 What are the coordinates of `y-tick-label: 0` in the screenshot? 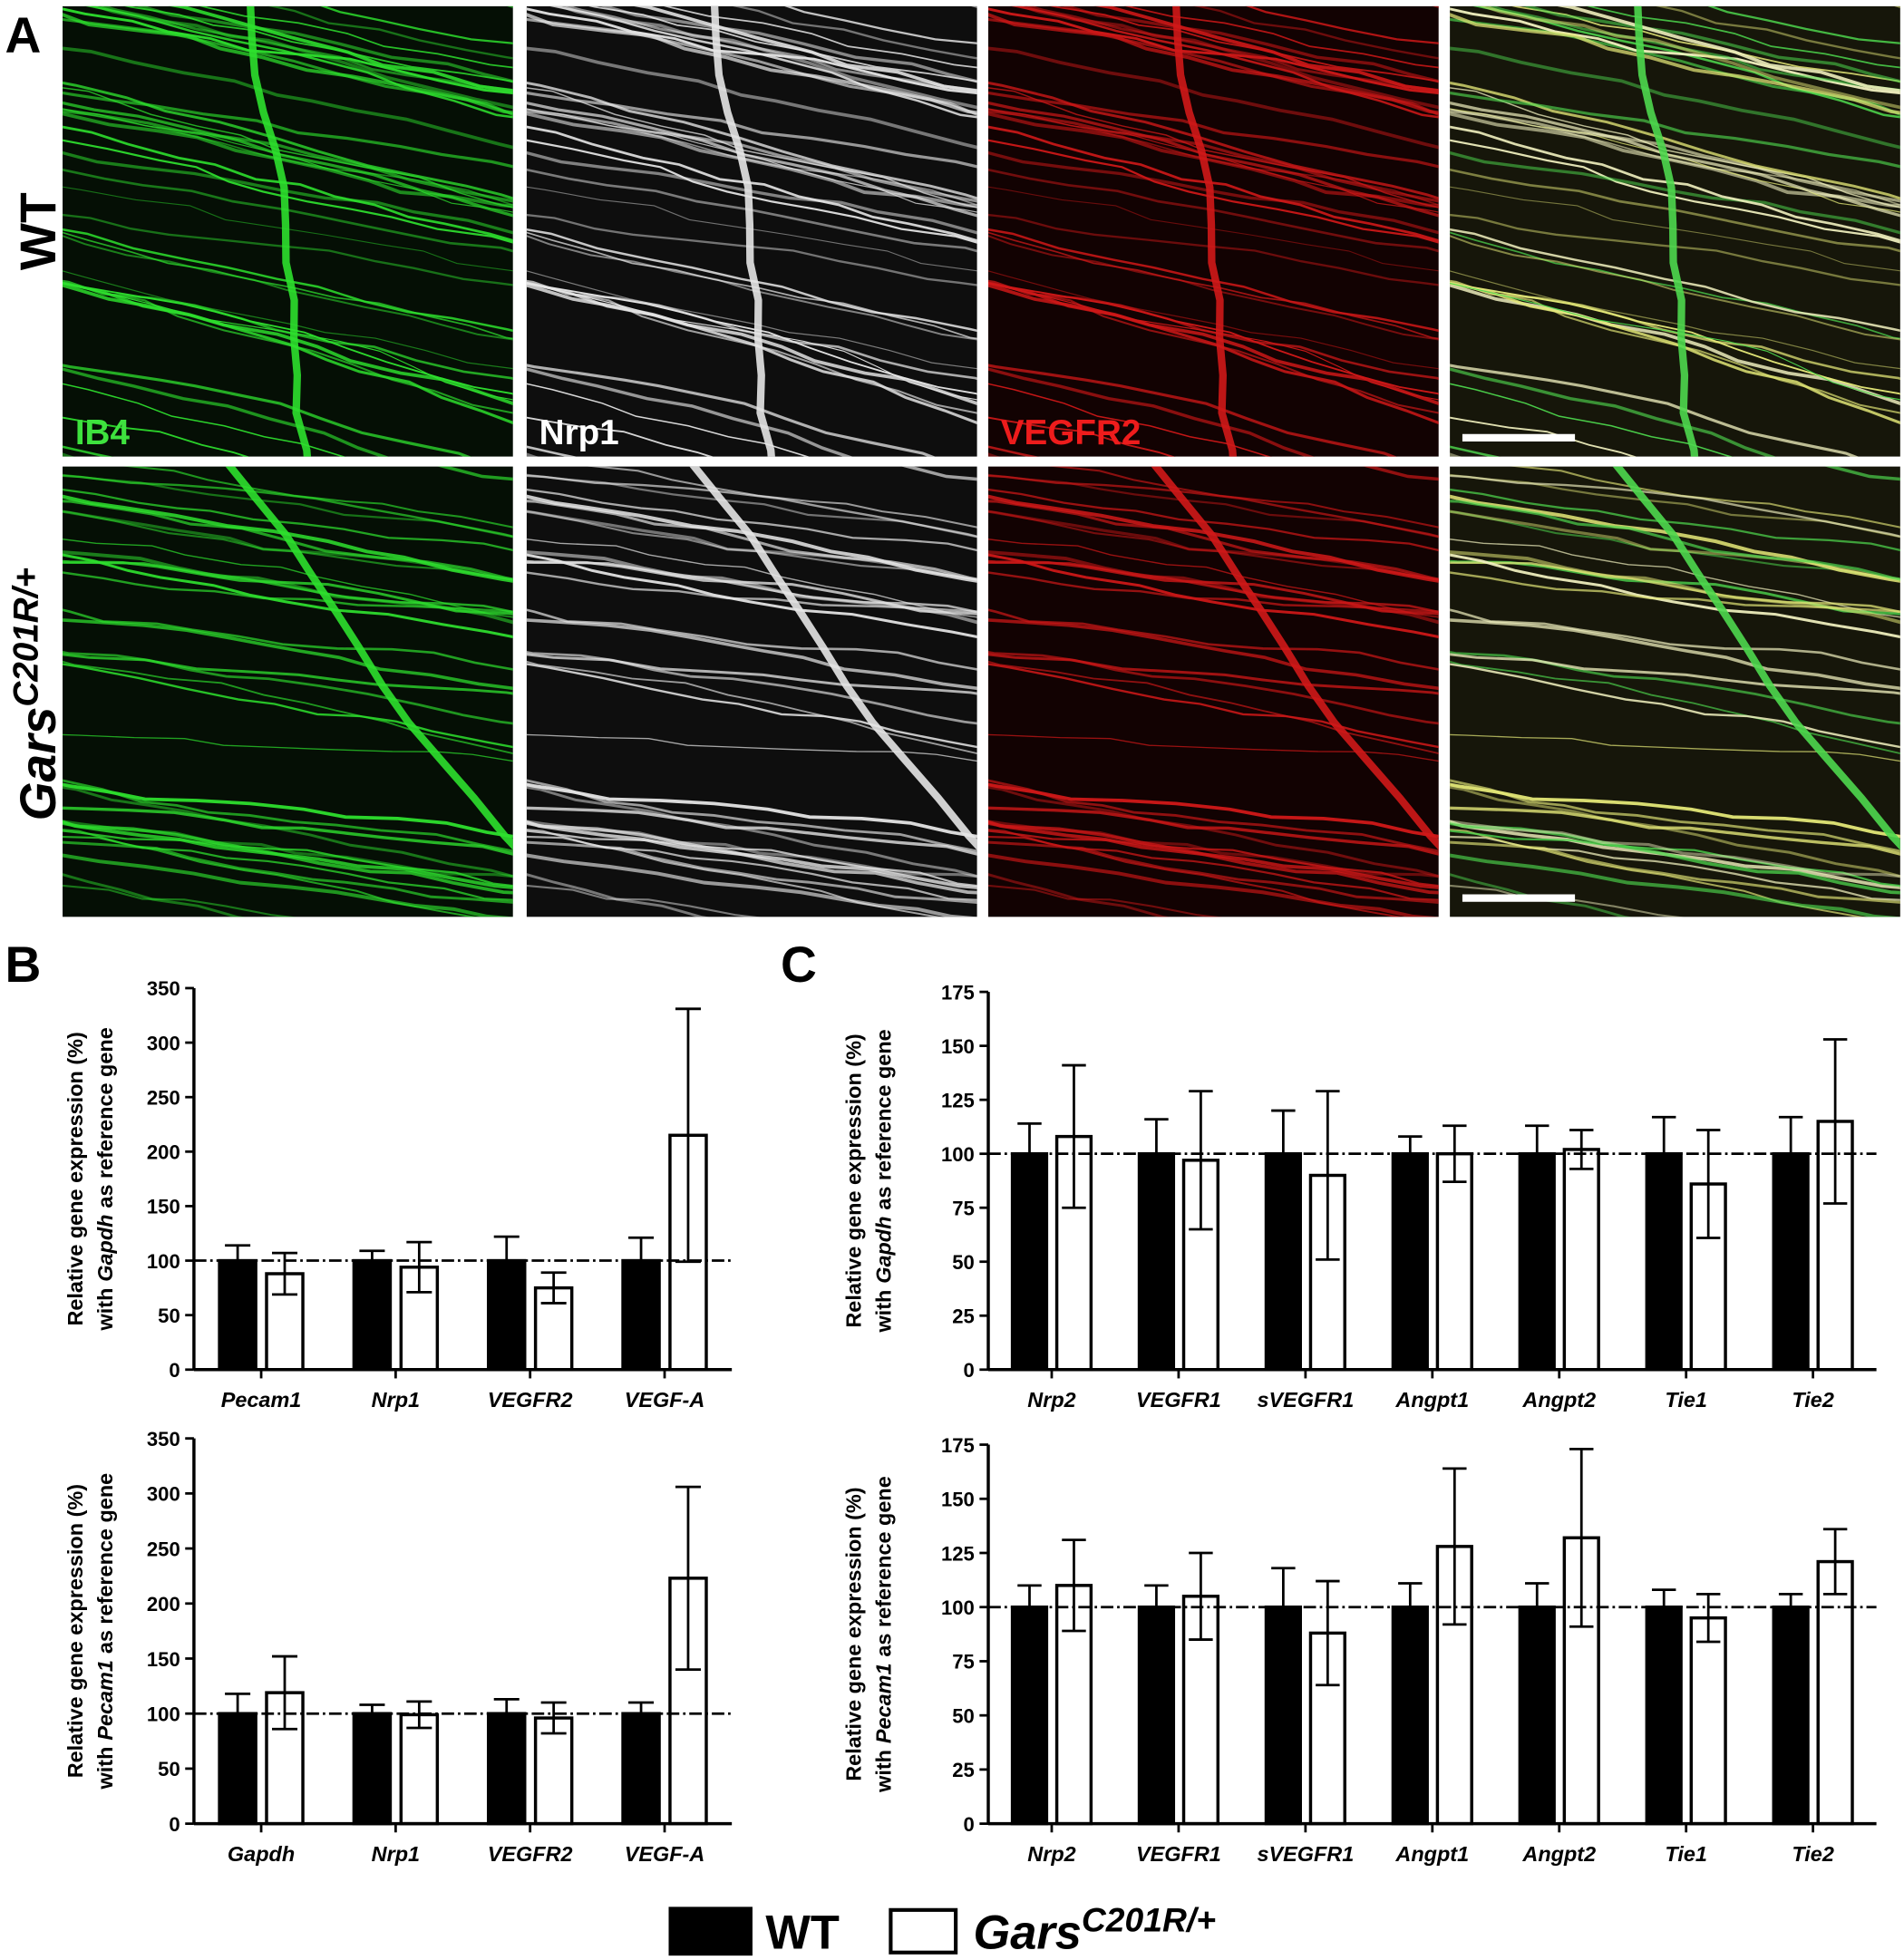 It's located at (174, 1371).